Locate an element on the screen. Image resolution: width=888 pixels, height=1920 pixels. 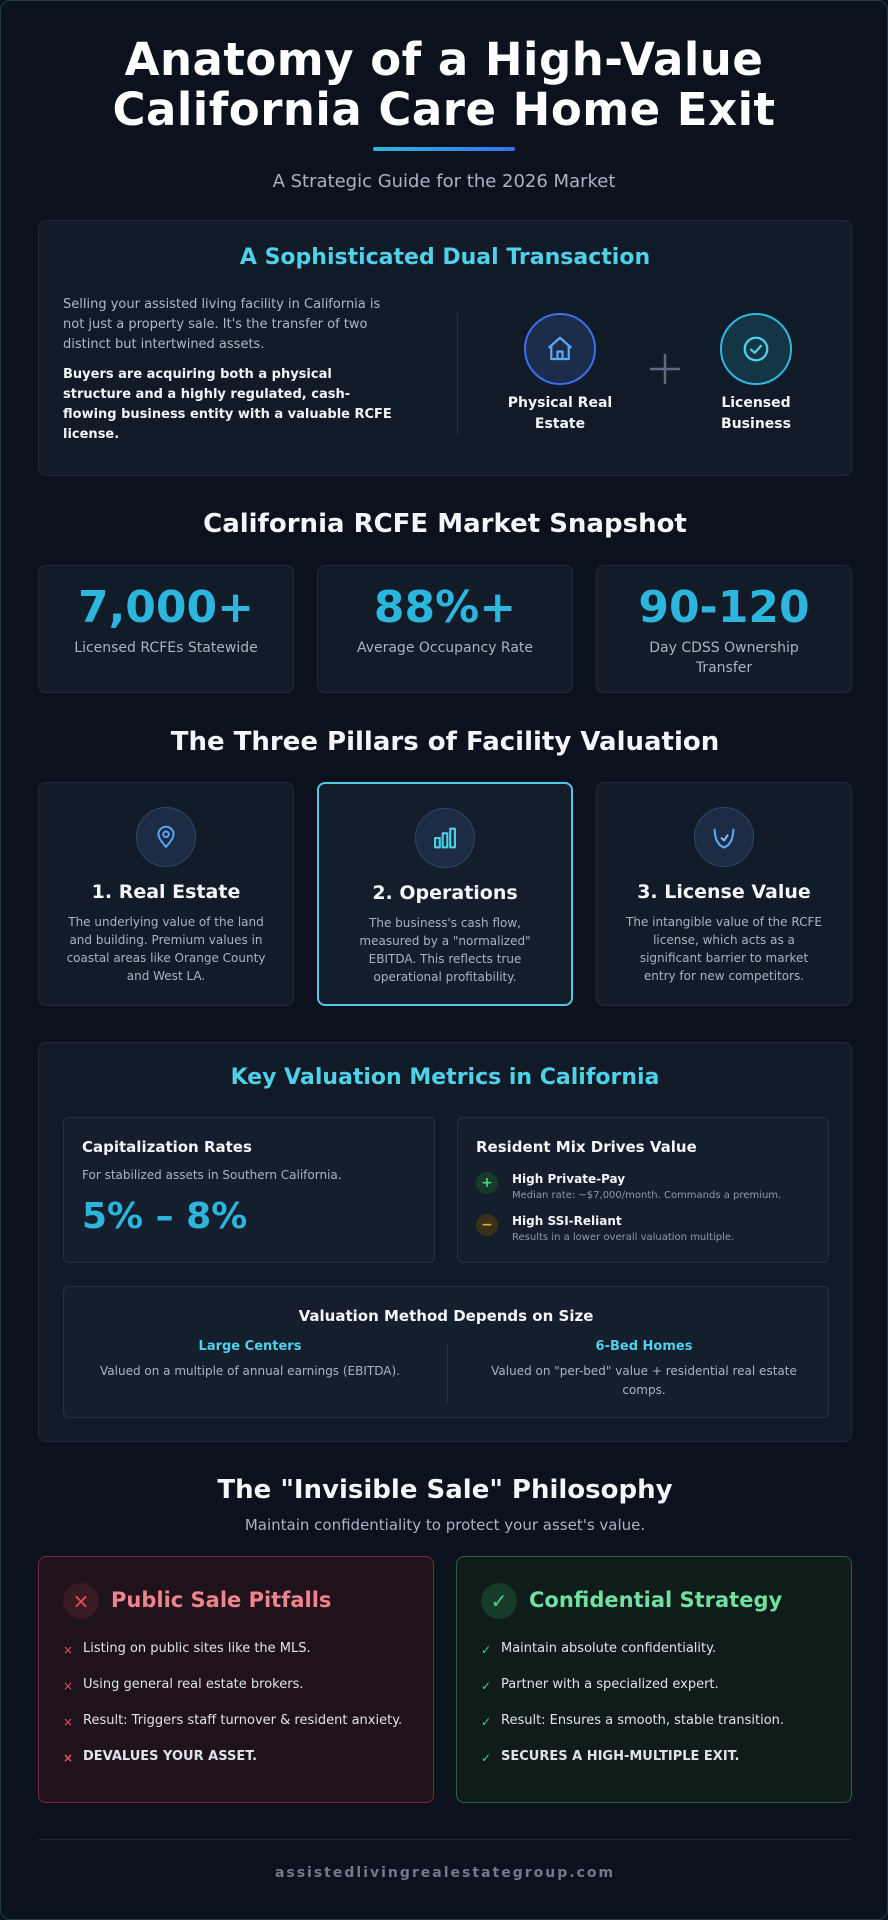
list-item: ✓ SECURES A HIGH-MULTIPLE EXIT. is located at coordinates (656, 1757).